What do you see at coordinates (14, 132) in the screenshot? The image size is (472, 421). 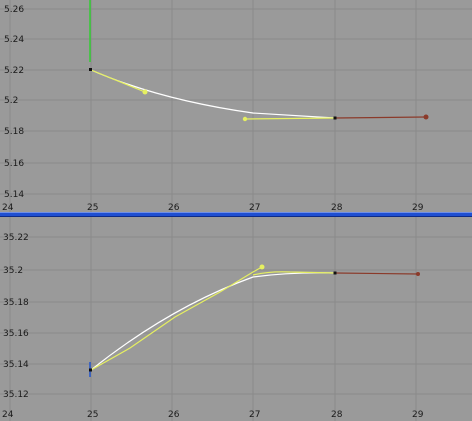 I see `y-tick-label: 5.18` at bounding box center [14, 132].